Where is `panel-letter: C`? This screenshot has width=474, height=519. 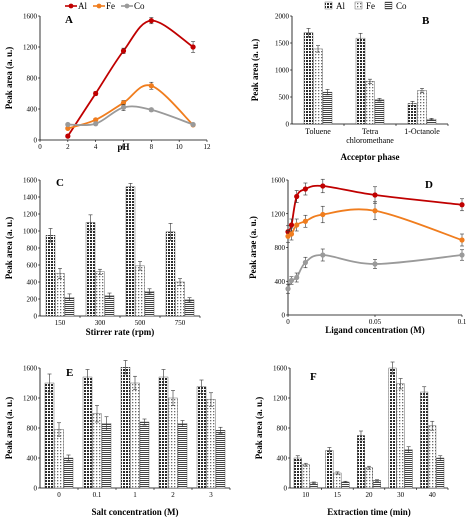 panel-letter: C is located at coordinates (60, 183).